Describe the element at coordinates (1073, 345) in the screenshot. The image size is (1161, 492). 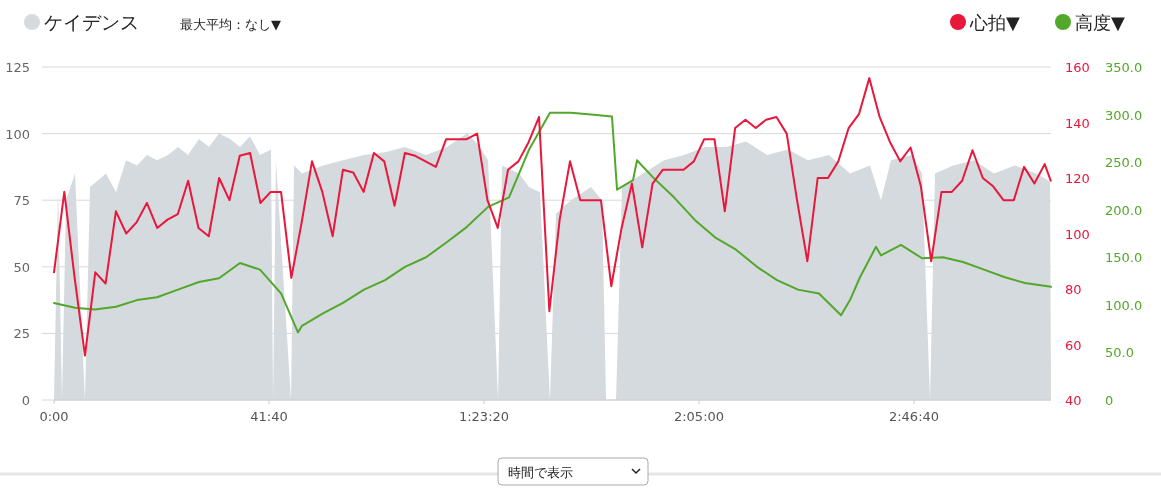
I see `y2-tick-label: 60` at that location.